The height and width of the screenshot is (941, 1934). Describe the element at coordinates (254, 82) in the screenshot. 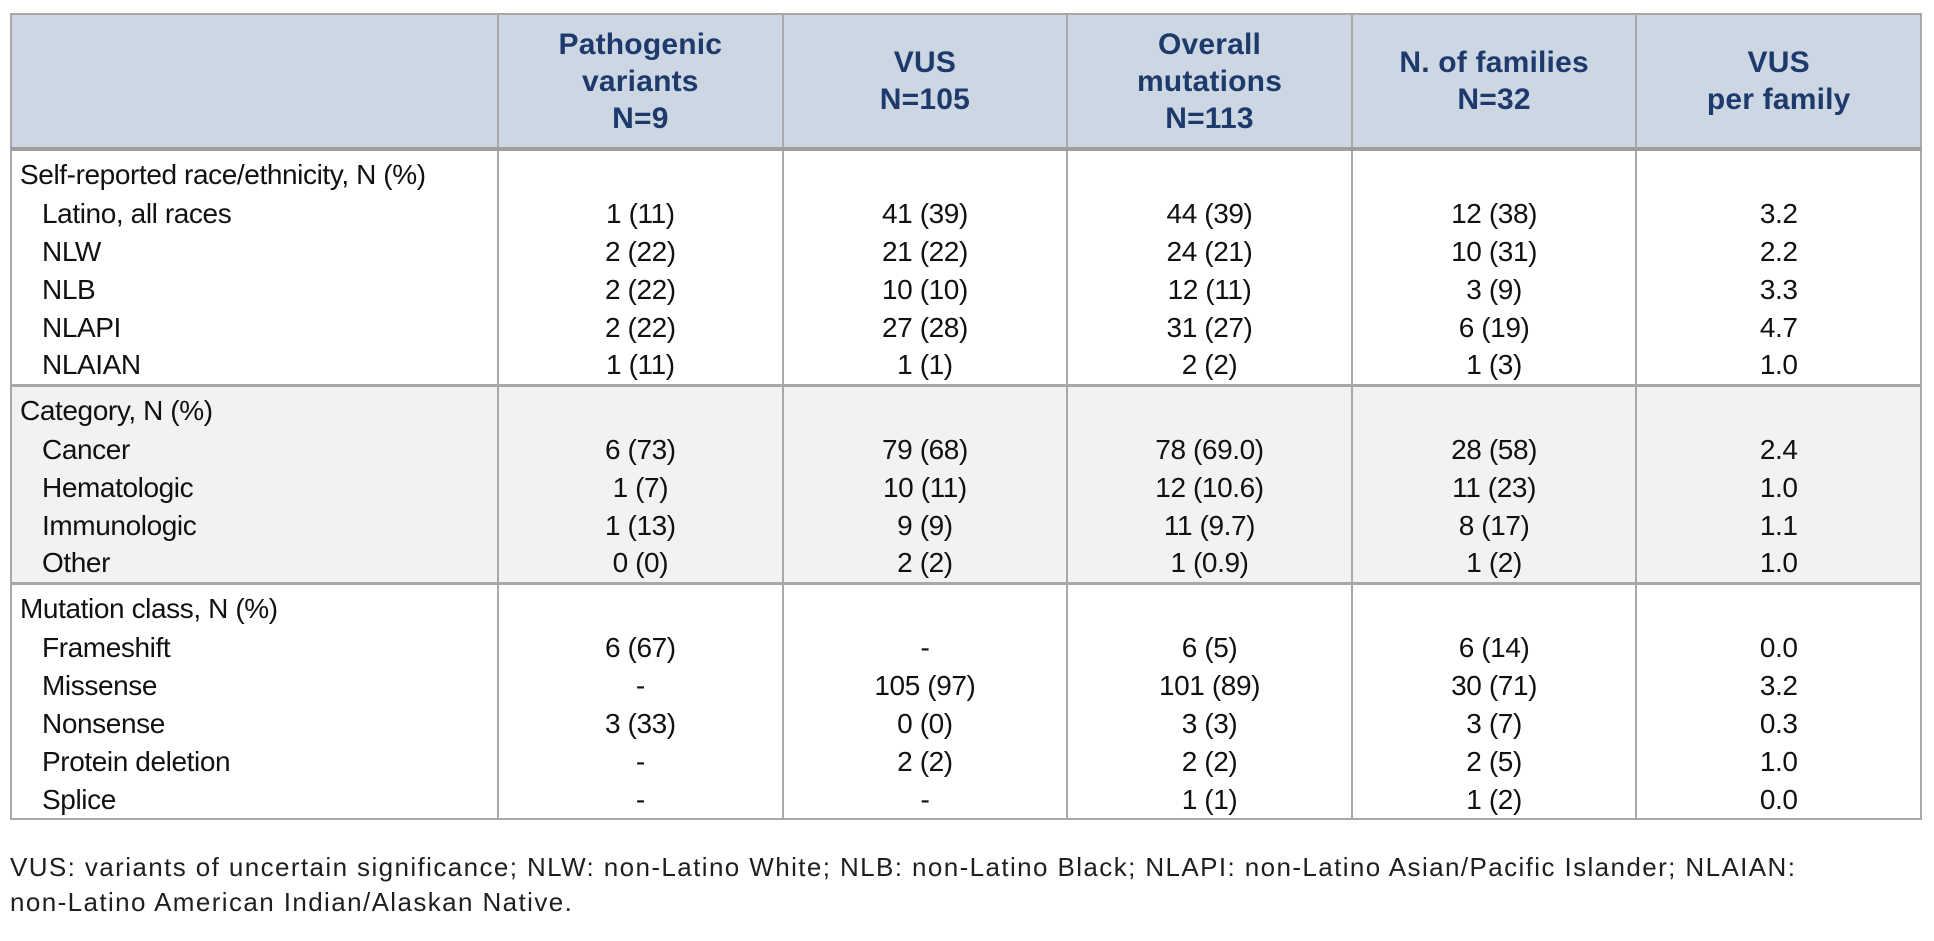

I see `corner-cell` at that location.